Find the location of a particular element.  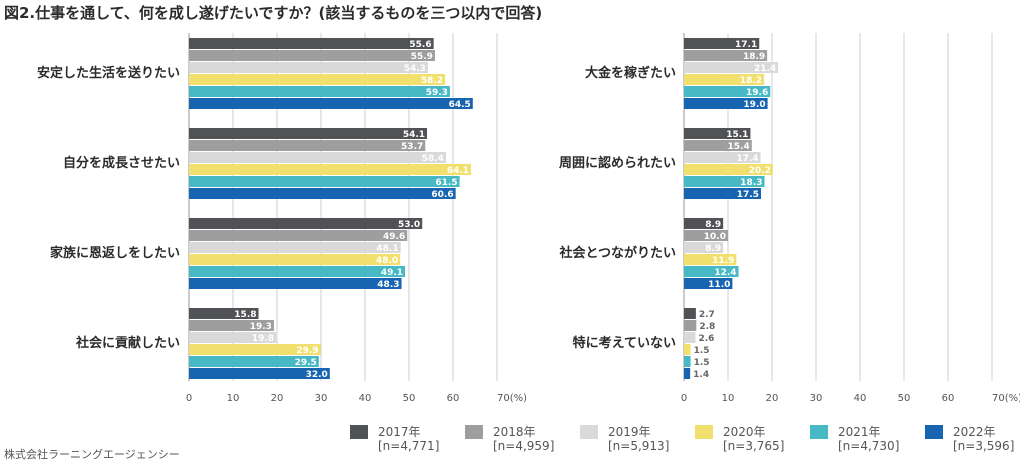

bar-2021年-特に考えていない is located at coordinates (687, 361).